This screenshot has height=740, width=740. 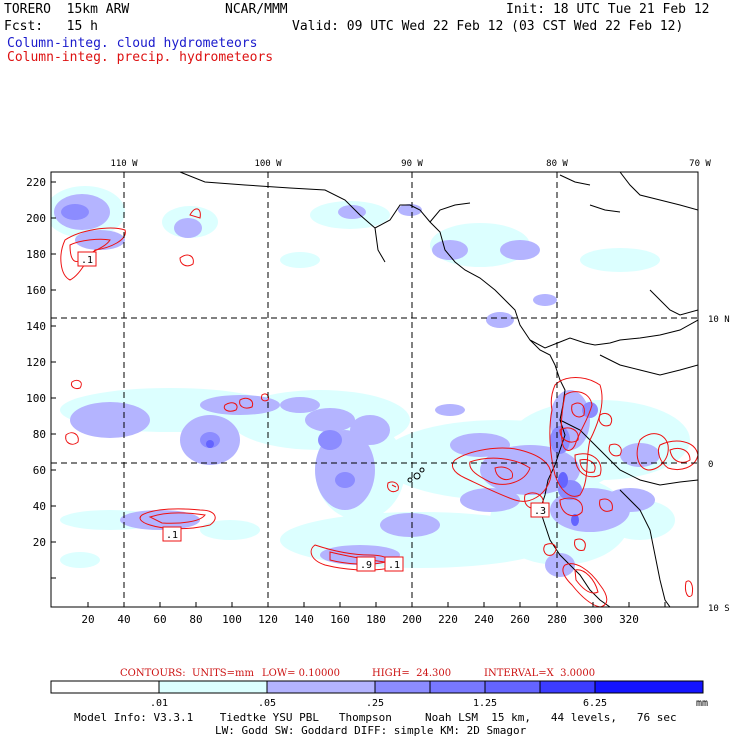 I want to click on lon-label: 100 W, so click(x=268, y=164).